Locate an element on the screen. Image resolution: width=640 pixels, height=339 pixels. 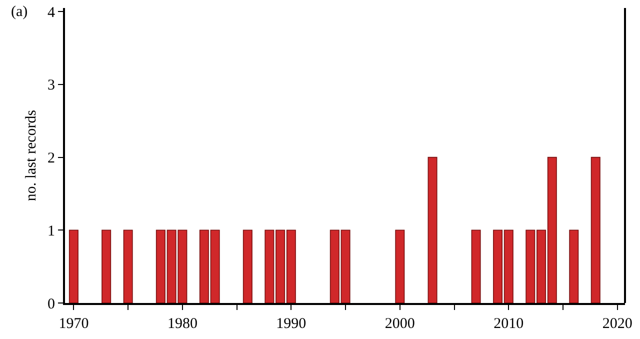
y-axis-title: no. last records is located at coordinates (31, 156).